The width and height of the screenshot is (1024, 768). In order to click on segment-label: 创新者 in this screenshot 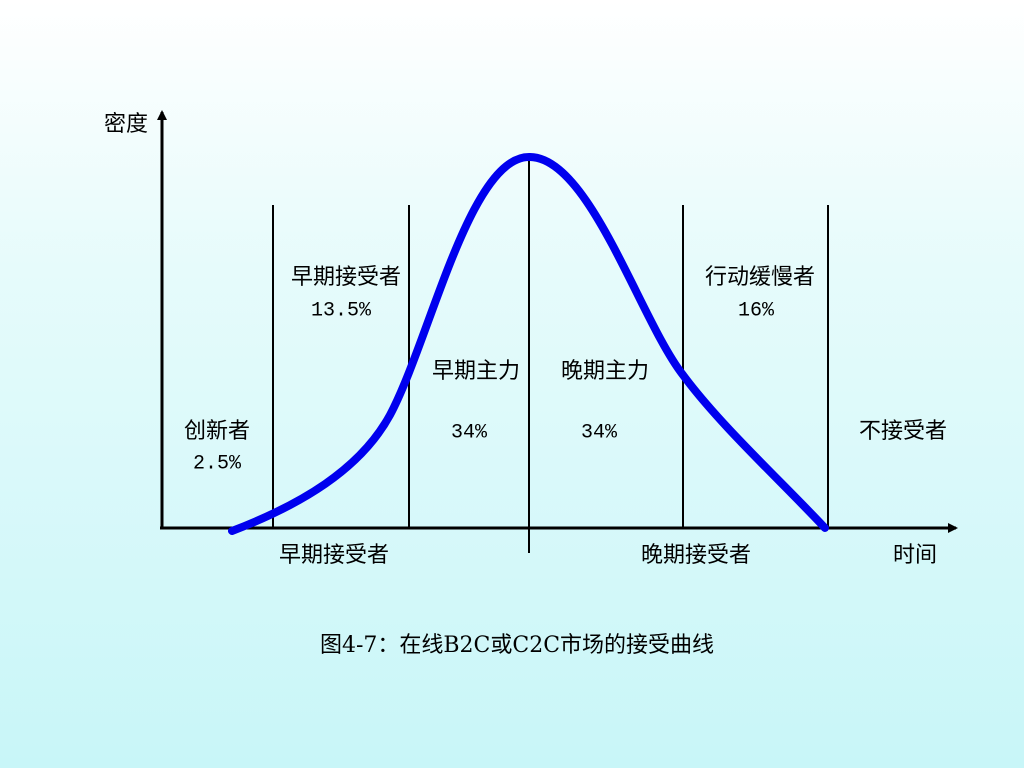, I will do `click(217, 431)`.